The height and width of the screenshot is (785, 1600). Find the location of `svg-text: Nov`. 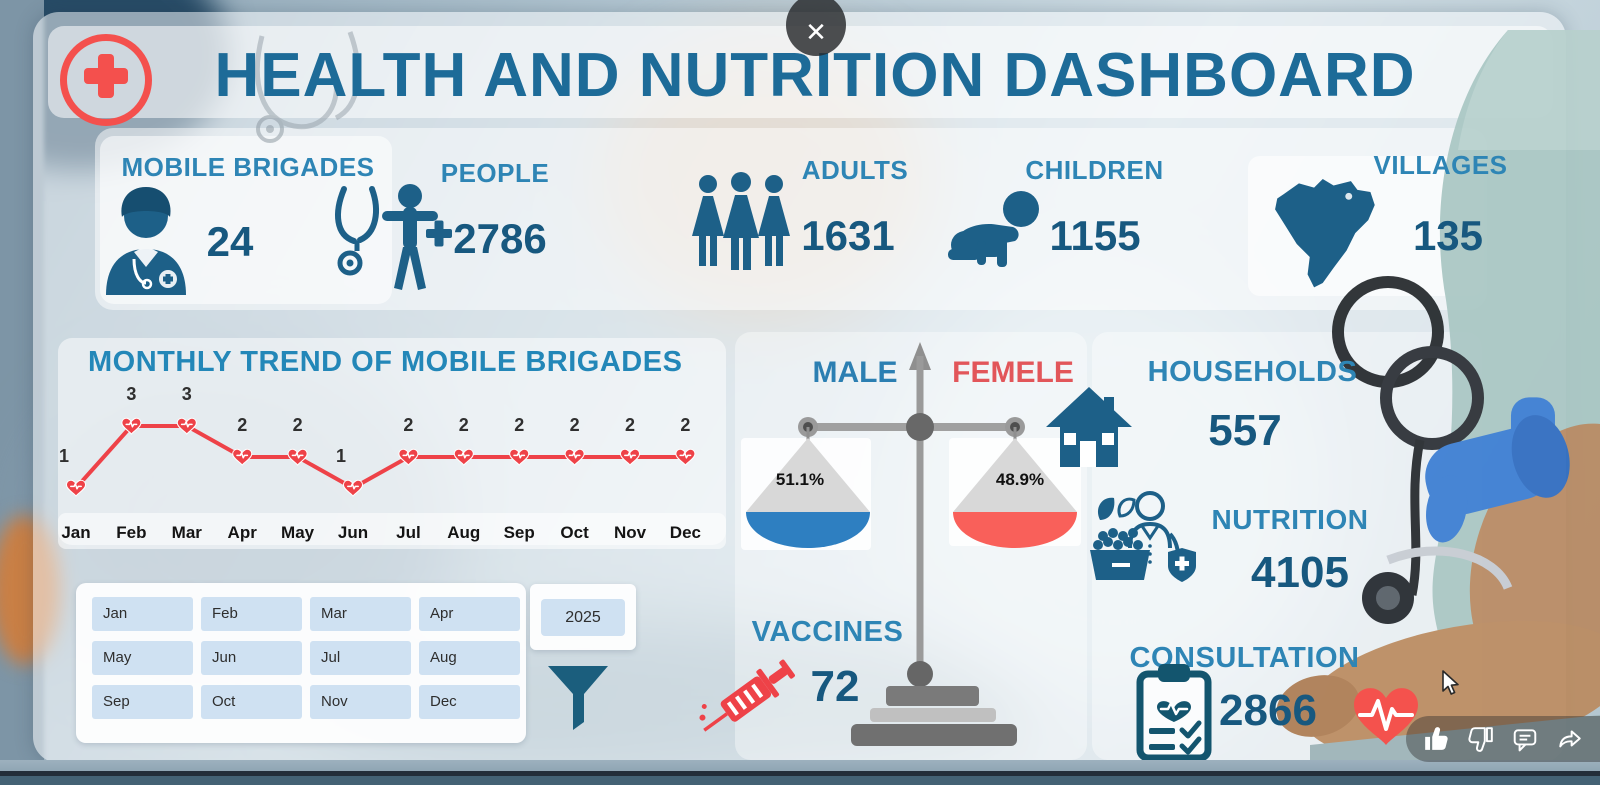

svg-text: Nov is located at coordinates (630, 532).